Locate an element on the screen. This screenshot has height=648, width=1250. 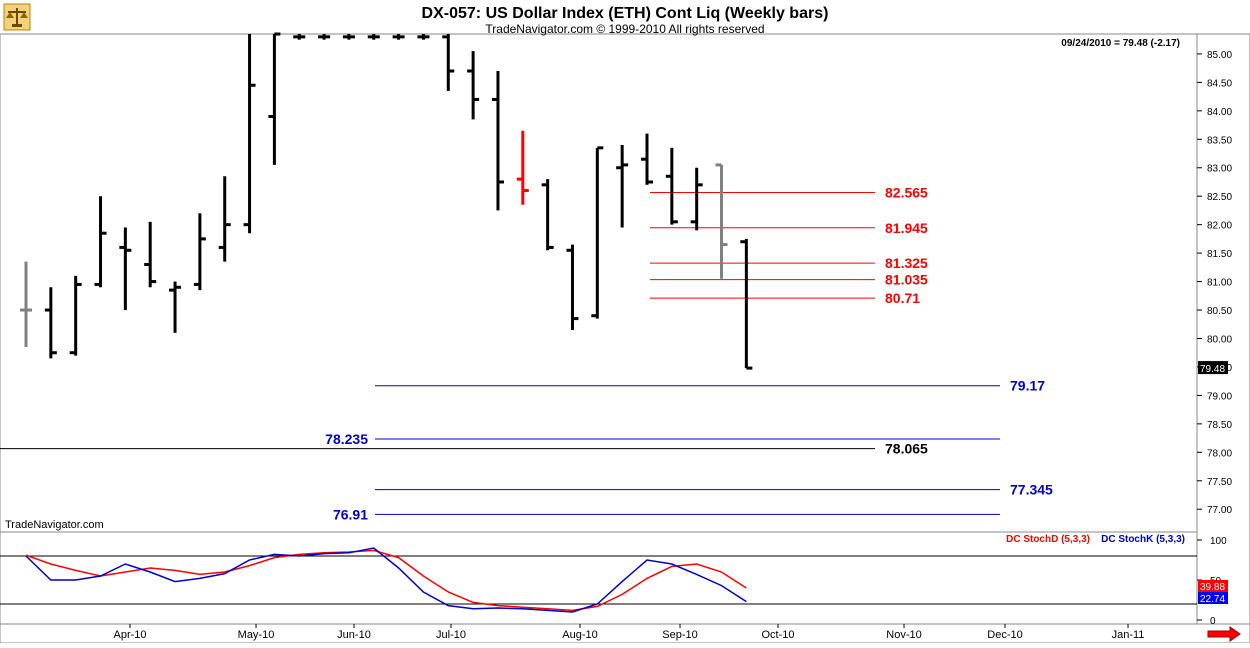
y-tick-label: 78.00 is located at coordinates (1219, 453).